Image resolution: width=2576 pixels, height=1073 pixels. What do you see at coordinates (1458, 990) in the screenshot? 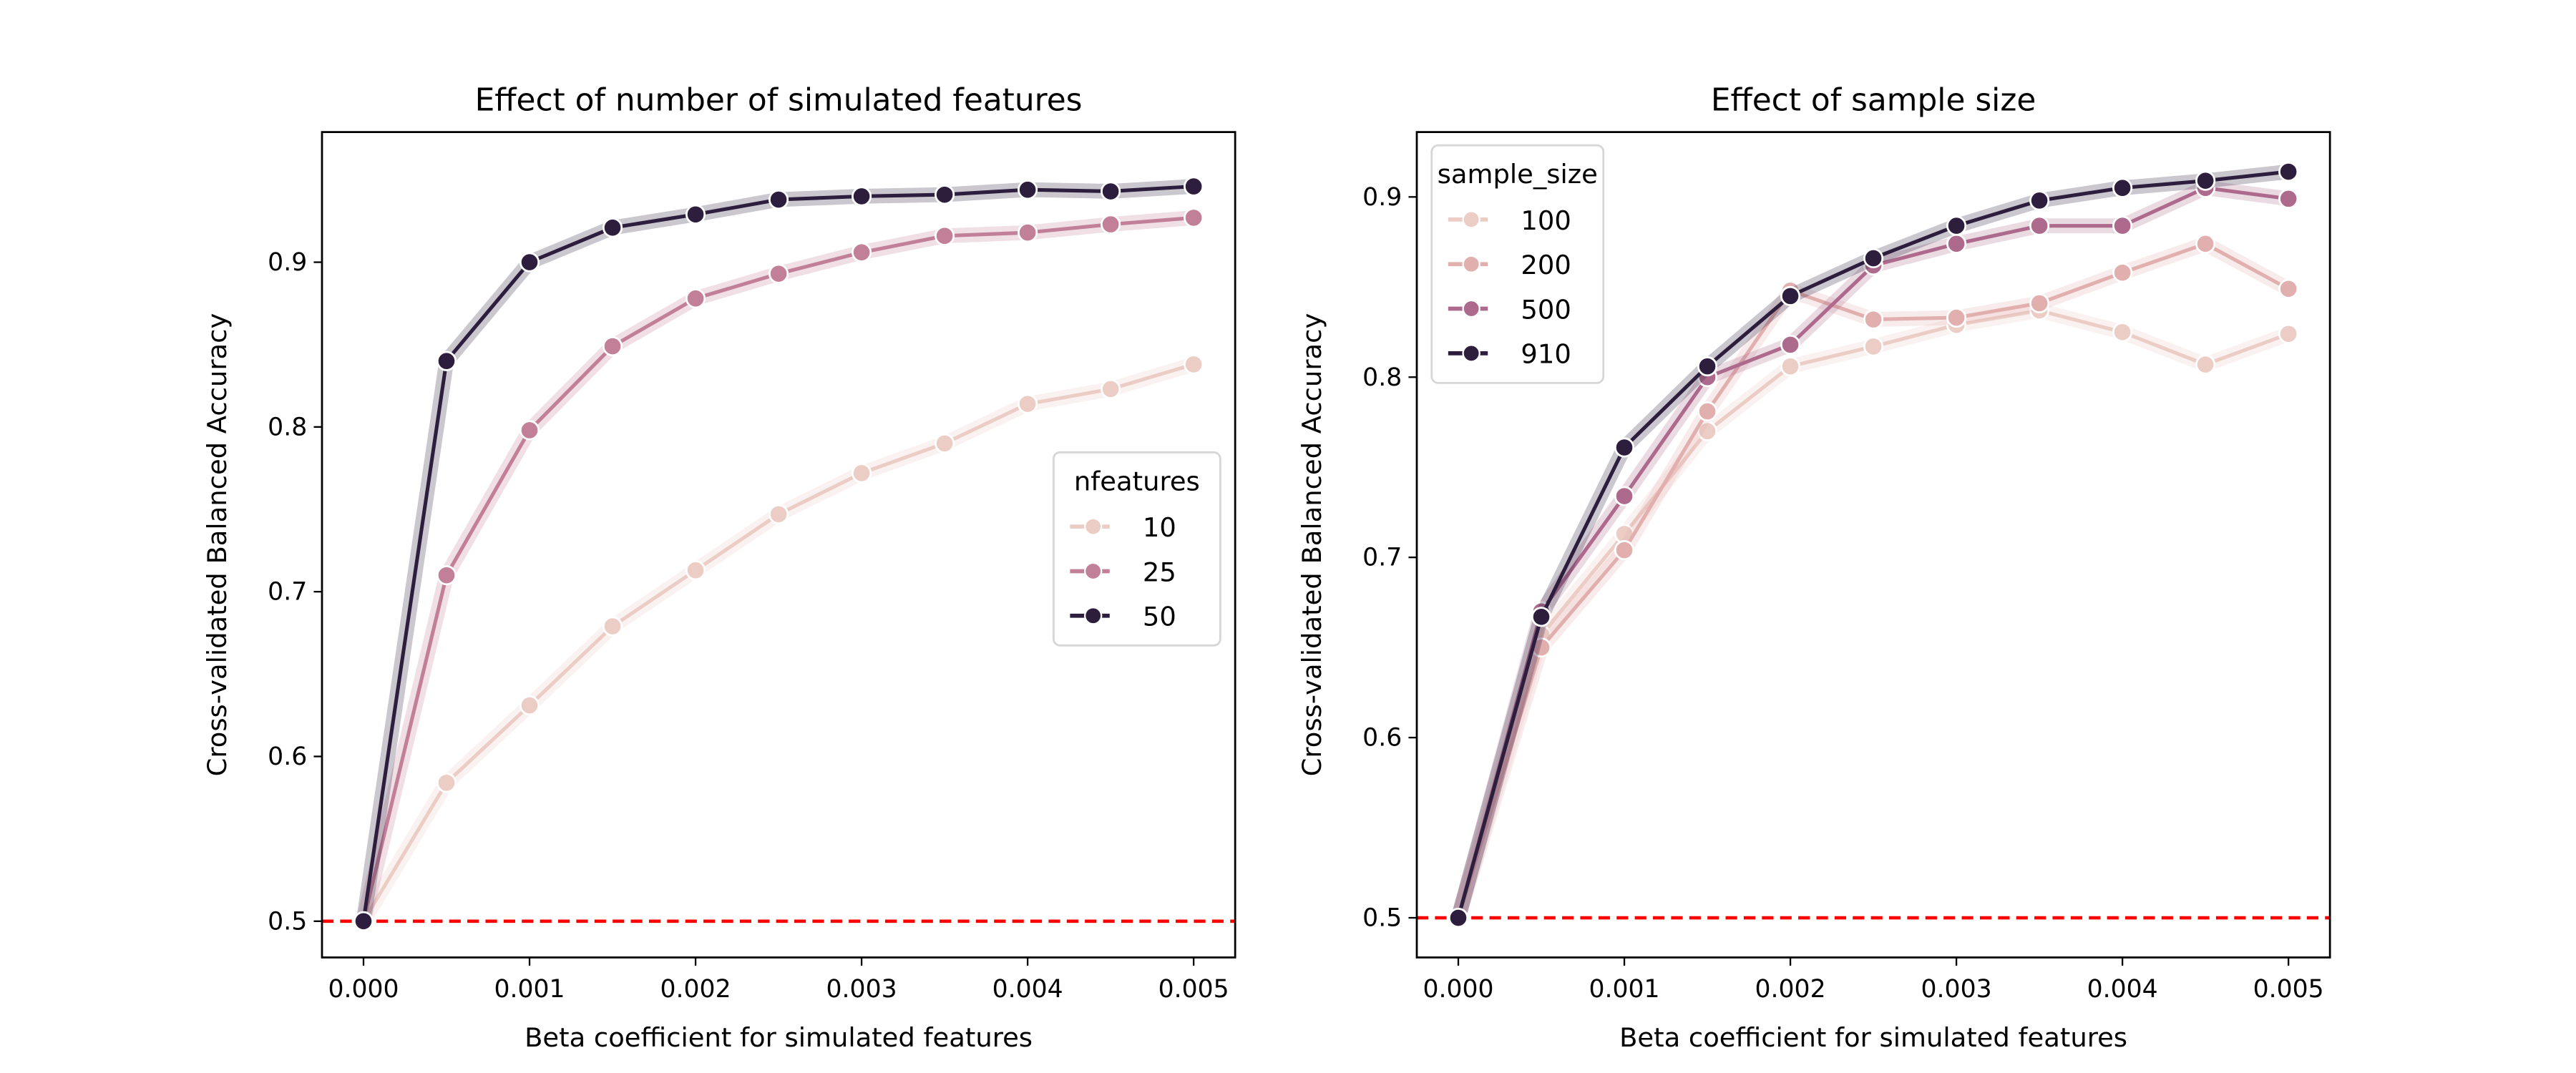
I see `x-tick-label: 0.000` at bounding box center [1458, 990].